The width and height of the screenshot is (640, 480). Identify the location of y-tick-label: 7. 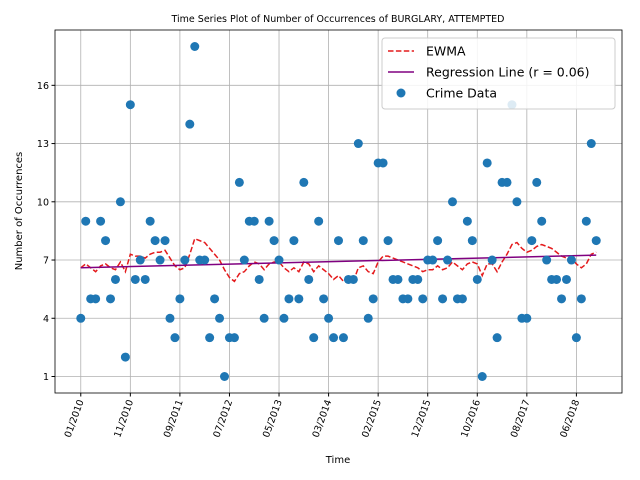
(46, 261).